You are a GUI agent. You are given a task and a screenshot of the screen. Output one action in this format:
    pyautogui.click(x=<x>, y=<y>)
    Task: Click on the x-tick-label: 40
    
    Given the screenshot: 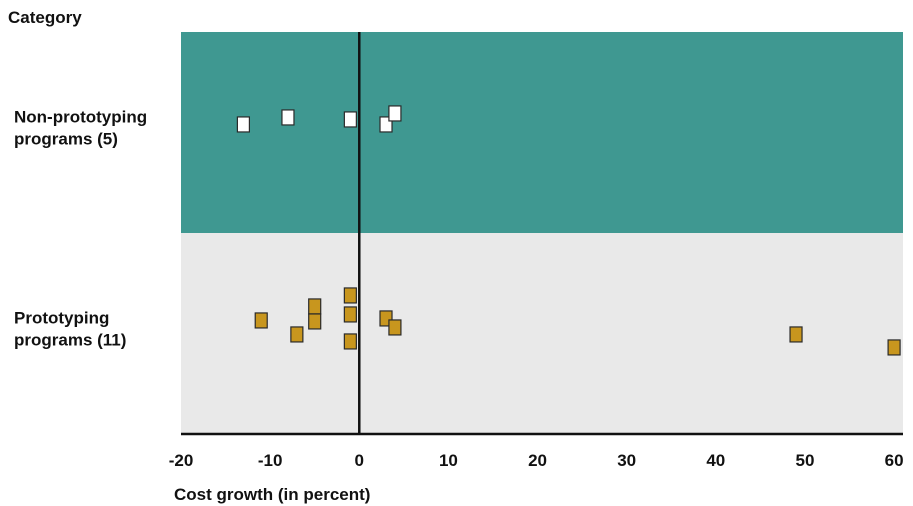 What is the action you would take?
    pyautogui.click(x=715, y=460)
    